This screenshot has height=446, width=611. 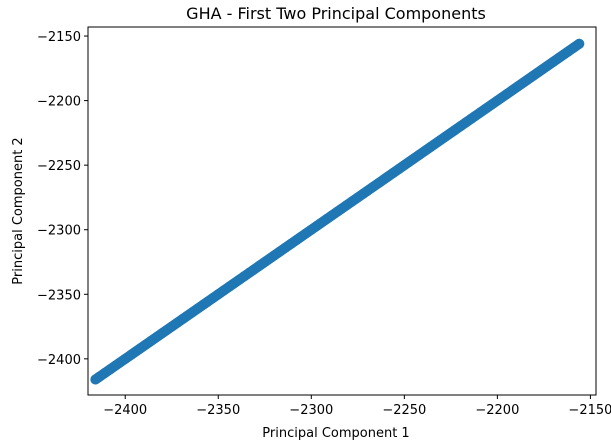 I want to click on x-axis-ticks: −2400 −2350 −2300 −2250 −2200 −2150, so click(x=357, y=406).